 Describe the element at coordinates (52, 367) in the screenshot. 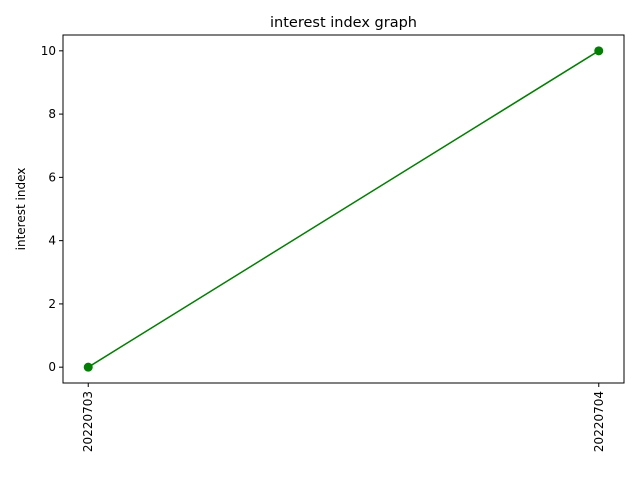

I see `y-tick-label: 0` at that location.